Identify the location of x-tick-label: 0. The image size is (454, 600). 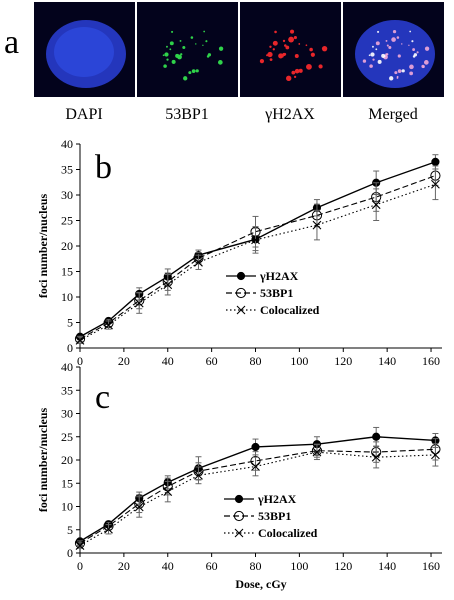
(80, 360).